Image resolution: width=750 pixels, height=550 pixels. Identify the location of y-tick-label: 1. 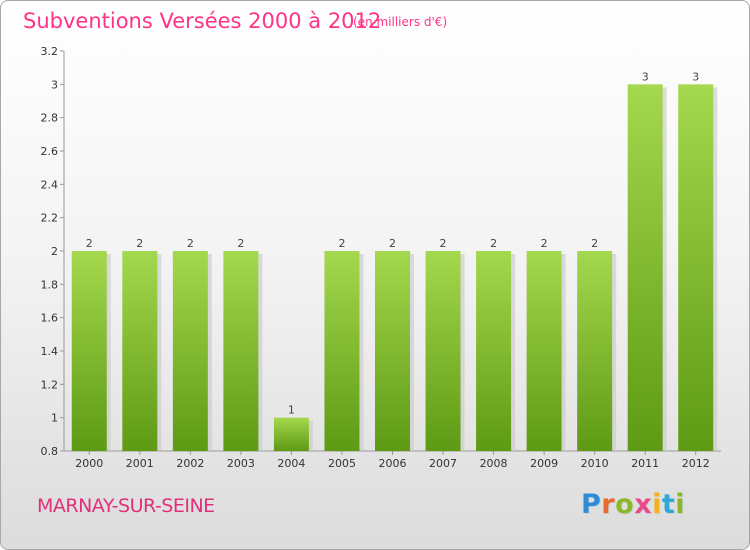
(54, 418).